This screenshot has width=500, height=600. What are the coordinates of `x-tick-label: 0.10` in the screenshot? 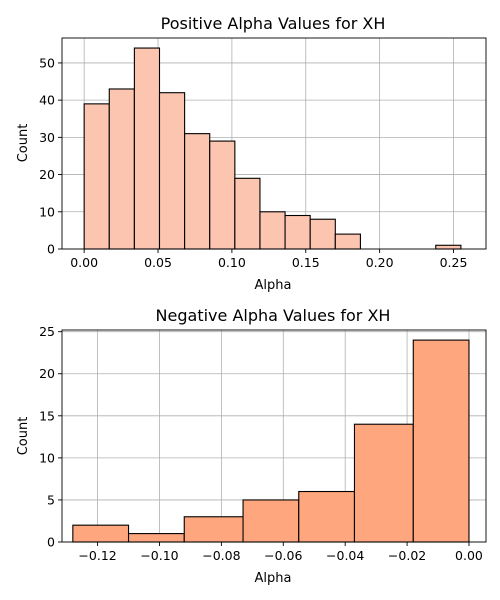 It's located at (232, 262).